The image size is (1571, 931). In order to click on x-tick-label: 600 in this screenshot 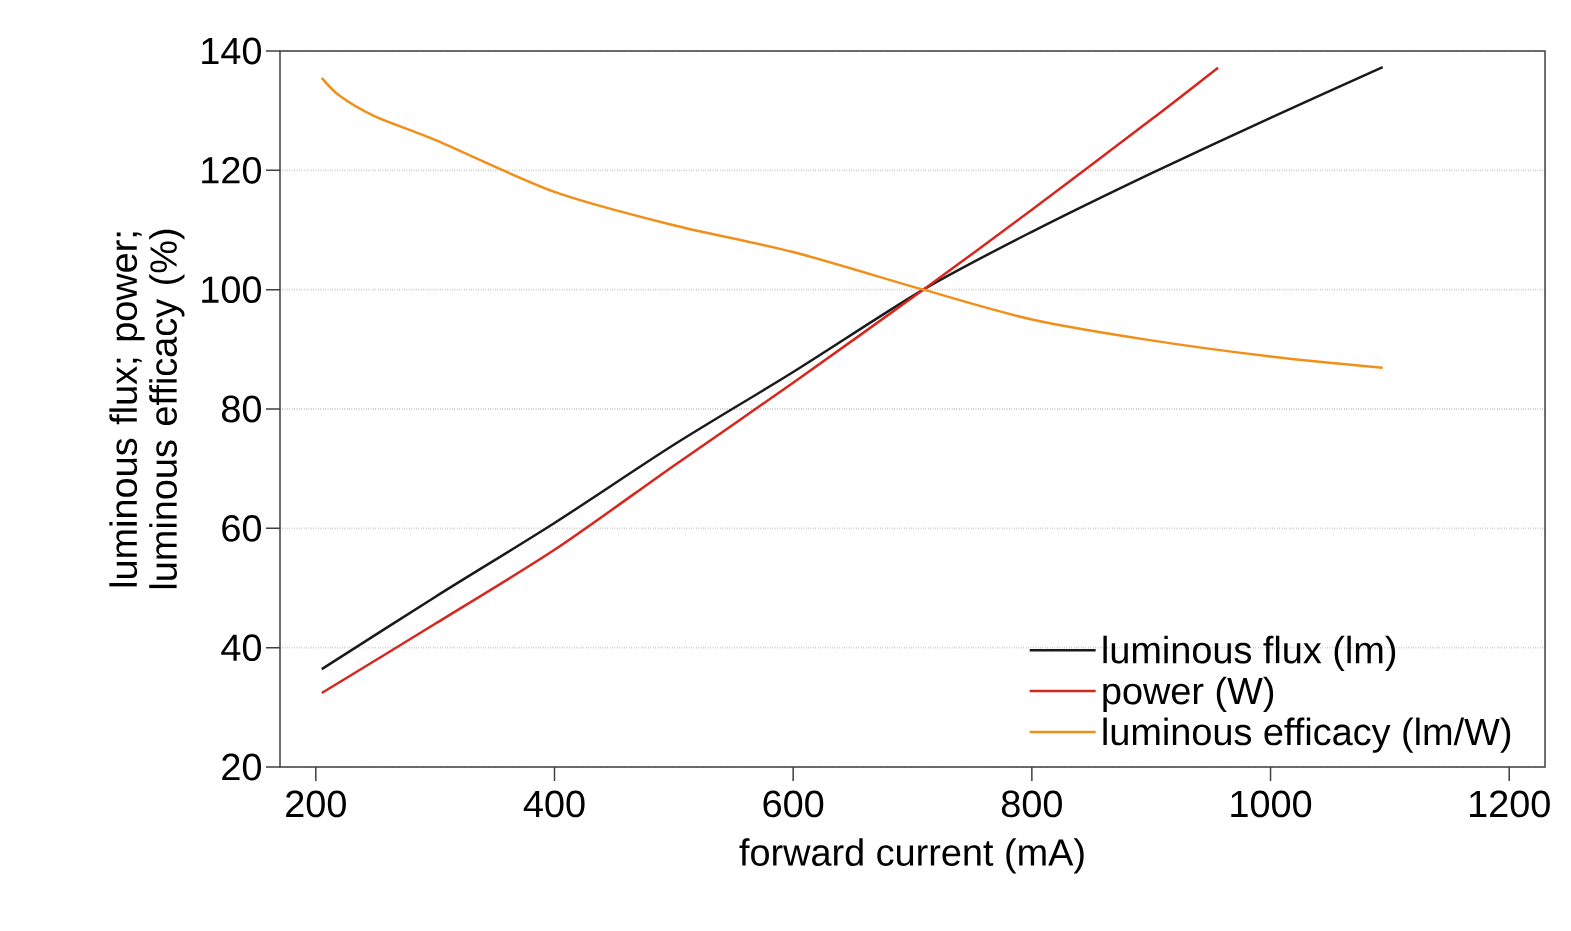, I will do `click(793, 804)`.